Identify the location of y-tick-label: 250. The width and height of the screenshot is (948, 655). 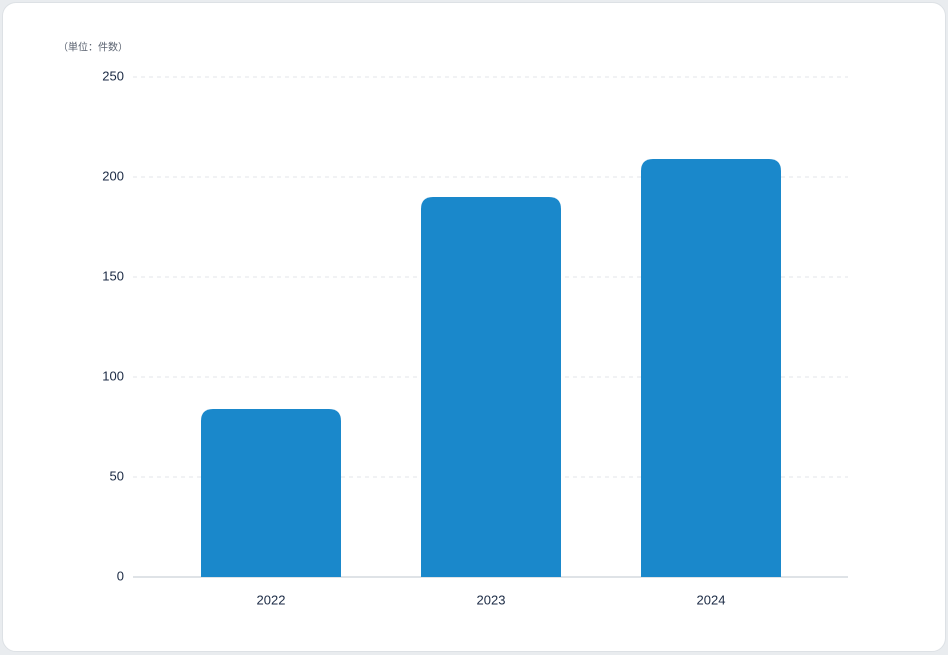
(113, 75).